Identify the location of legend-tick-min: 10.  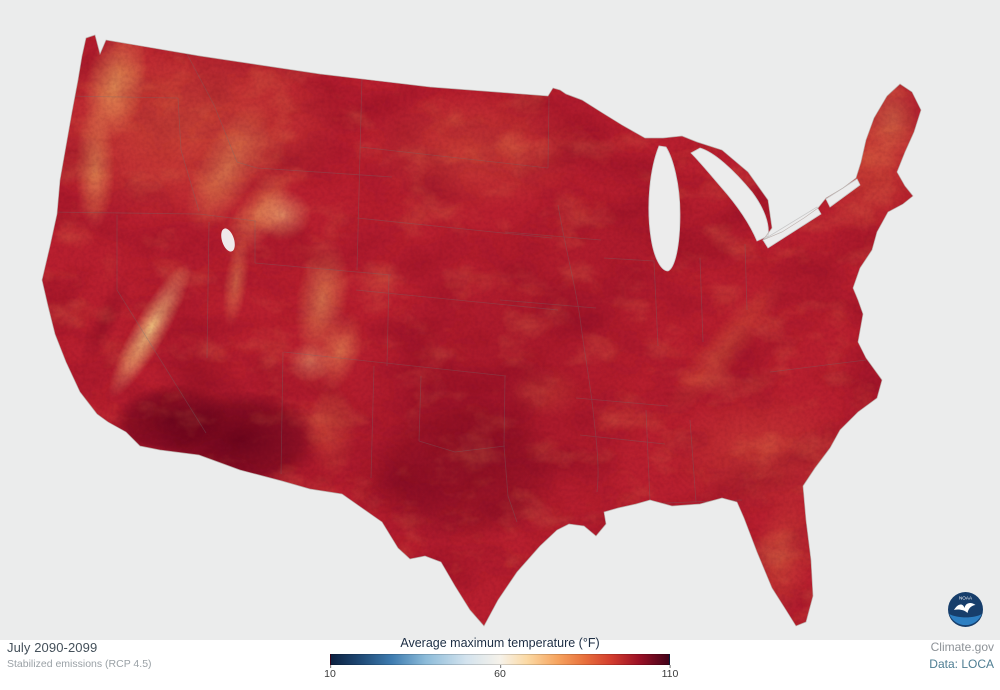
(330, 672).